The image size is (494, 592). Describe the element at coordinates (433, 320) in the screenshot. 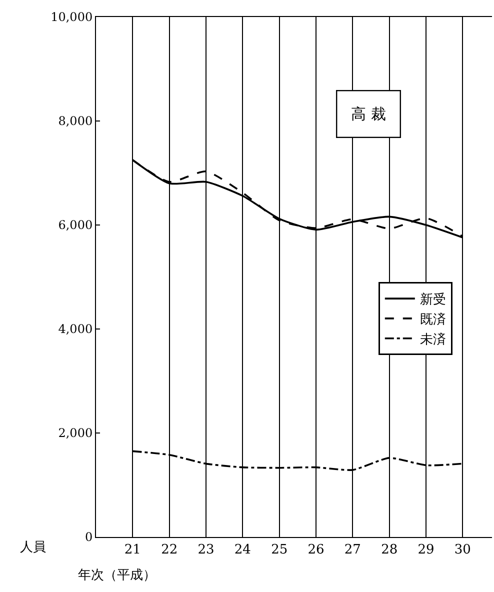

I see `legend-label: 既済` at that location.